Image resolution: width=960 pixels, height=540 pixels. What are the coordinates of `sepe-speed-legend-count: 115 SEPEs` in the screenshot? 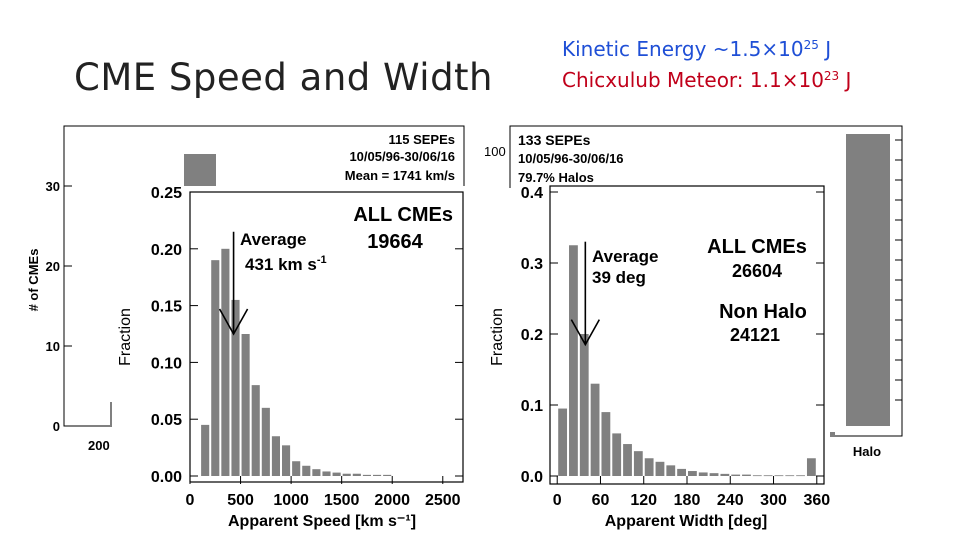 It's located at (422, 139).